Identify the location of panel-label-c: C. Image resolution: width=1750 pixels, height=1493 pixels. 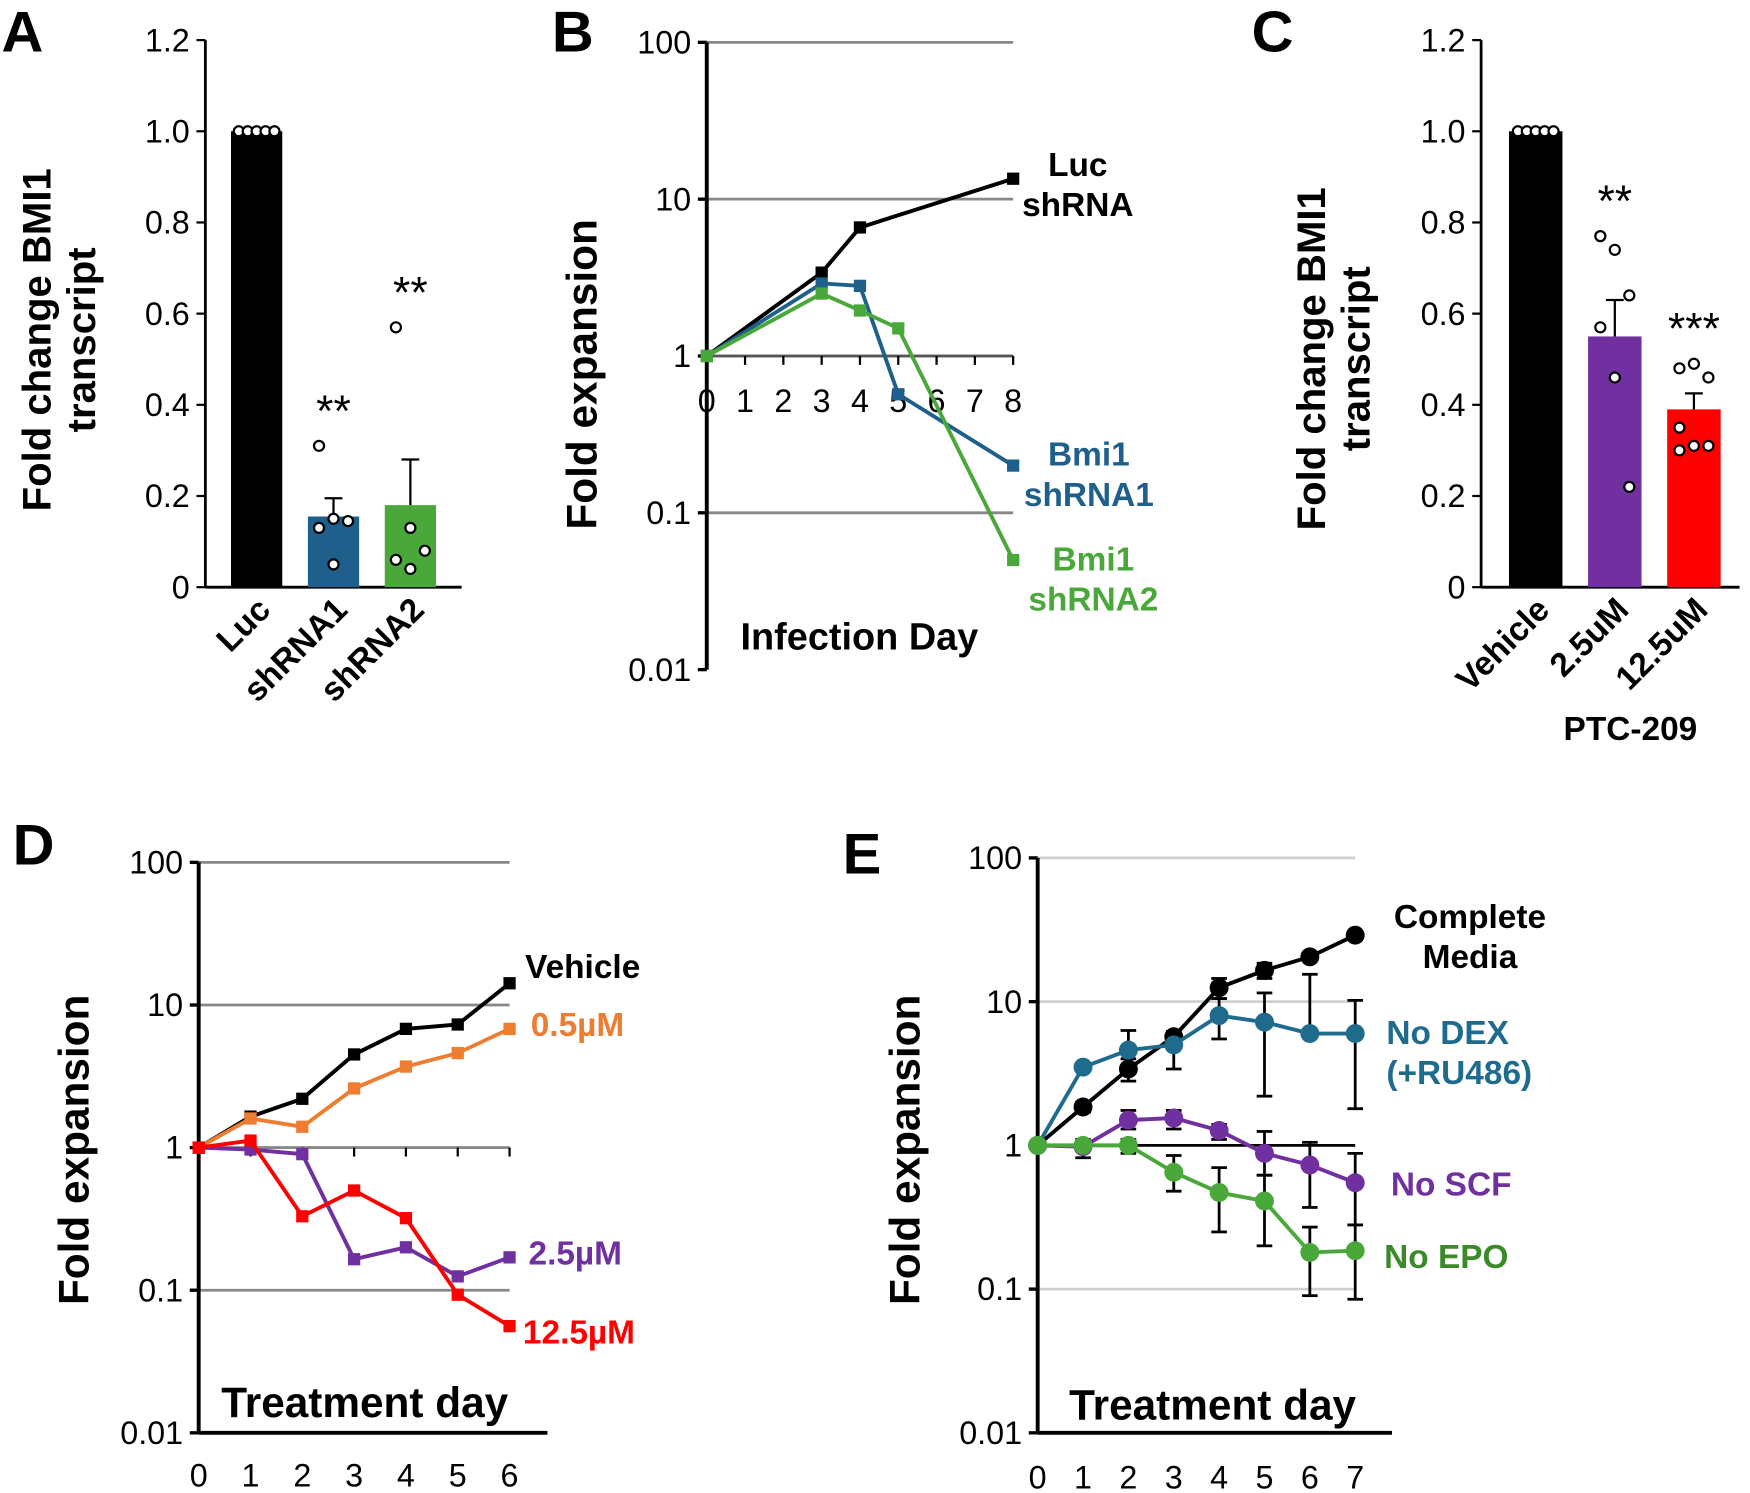
(1273, 32).